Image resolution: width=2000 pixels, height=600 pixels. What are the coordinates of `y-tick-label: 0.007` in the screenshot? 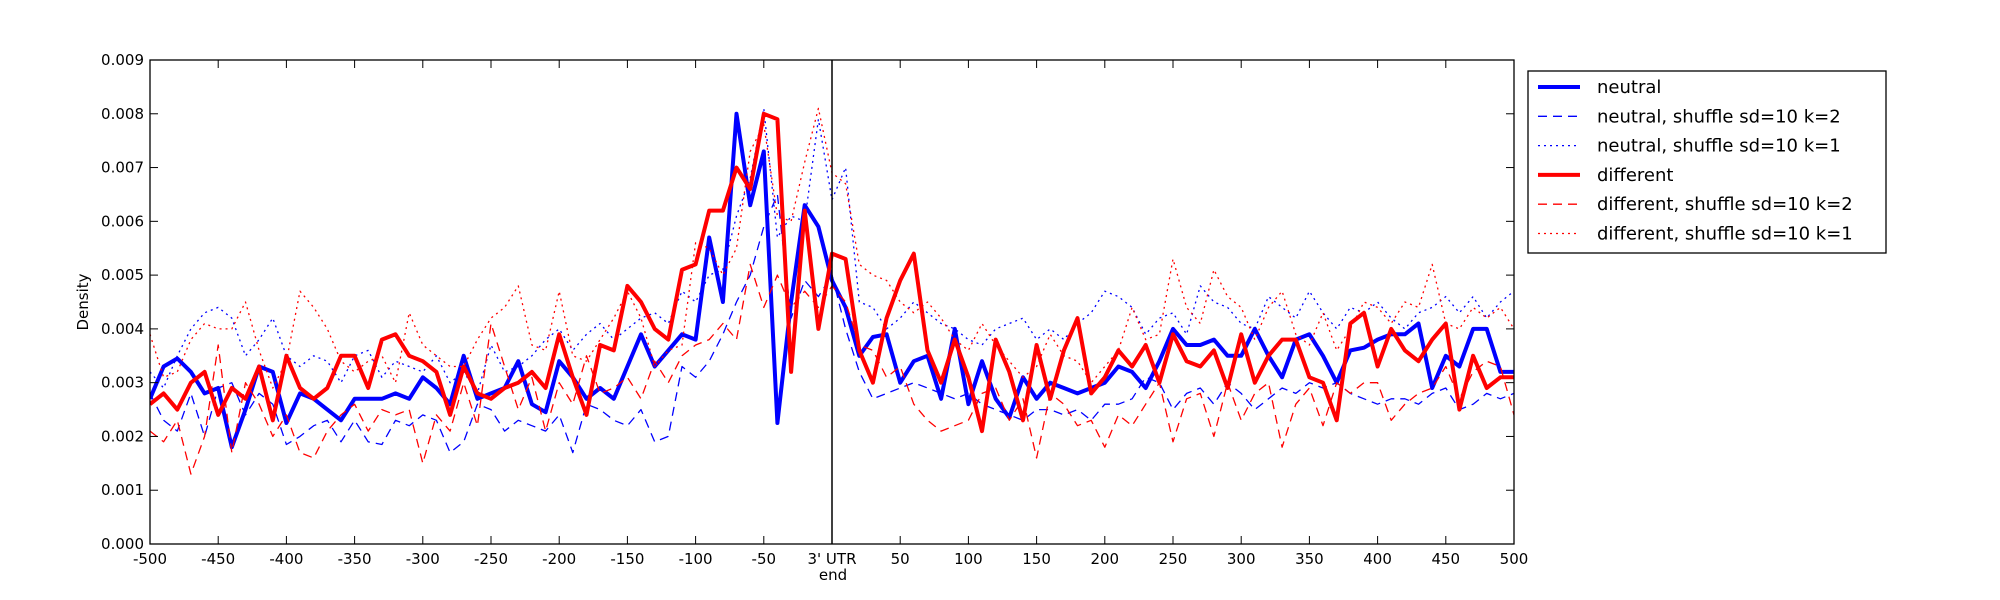 It's located at (122, 168).